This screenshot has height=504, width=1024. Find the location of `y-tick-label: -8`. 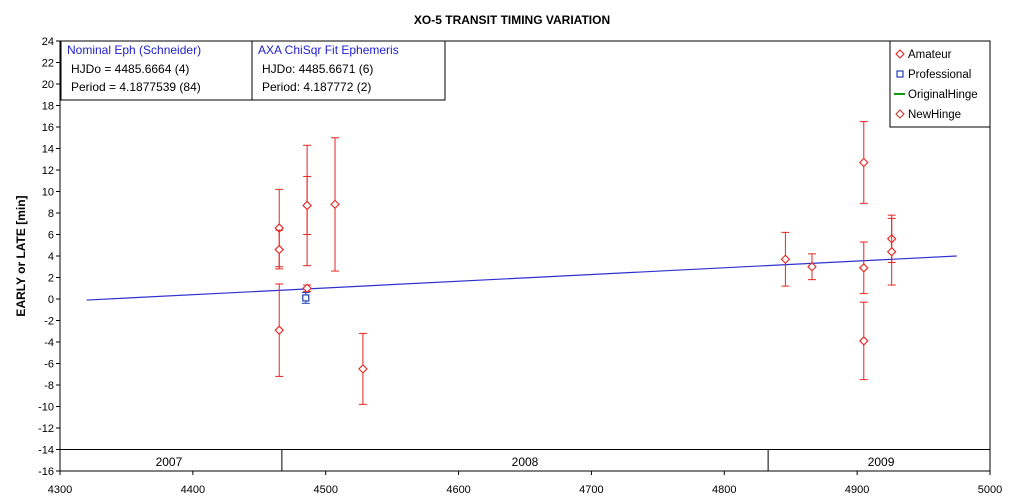

y-tick-label: -8 is located at coordinates (49, 386).